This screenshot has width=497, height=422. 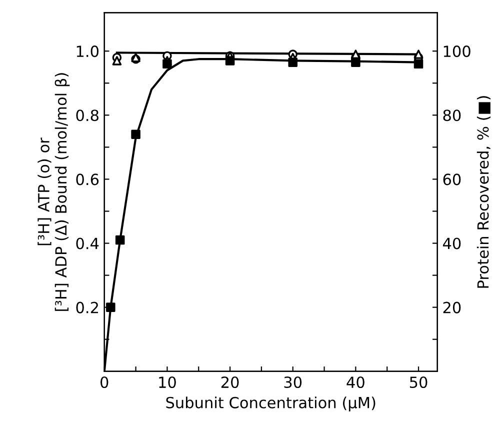 I want to click on x-tick-label: 50, so click(x=419, y=382).